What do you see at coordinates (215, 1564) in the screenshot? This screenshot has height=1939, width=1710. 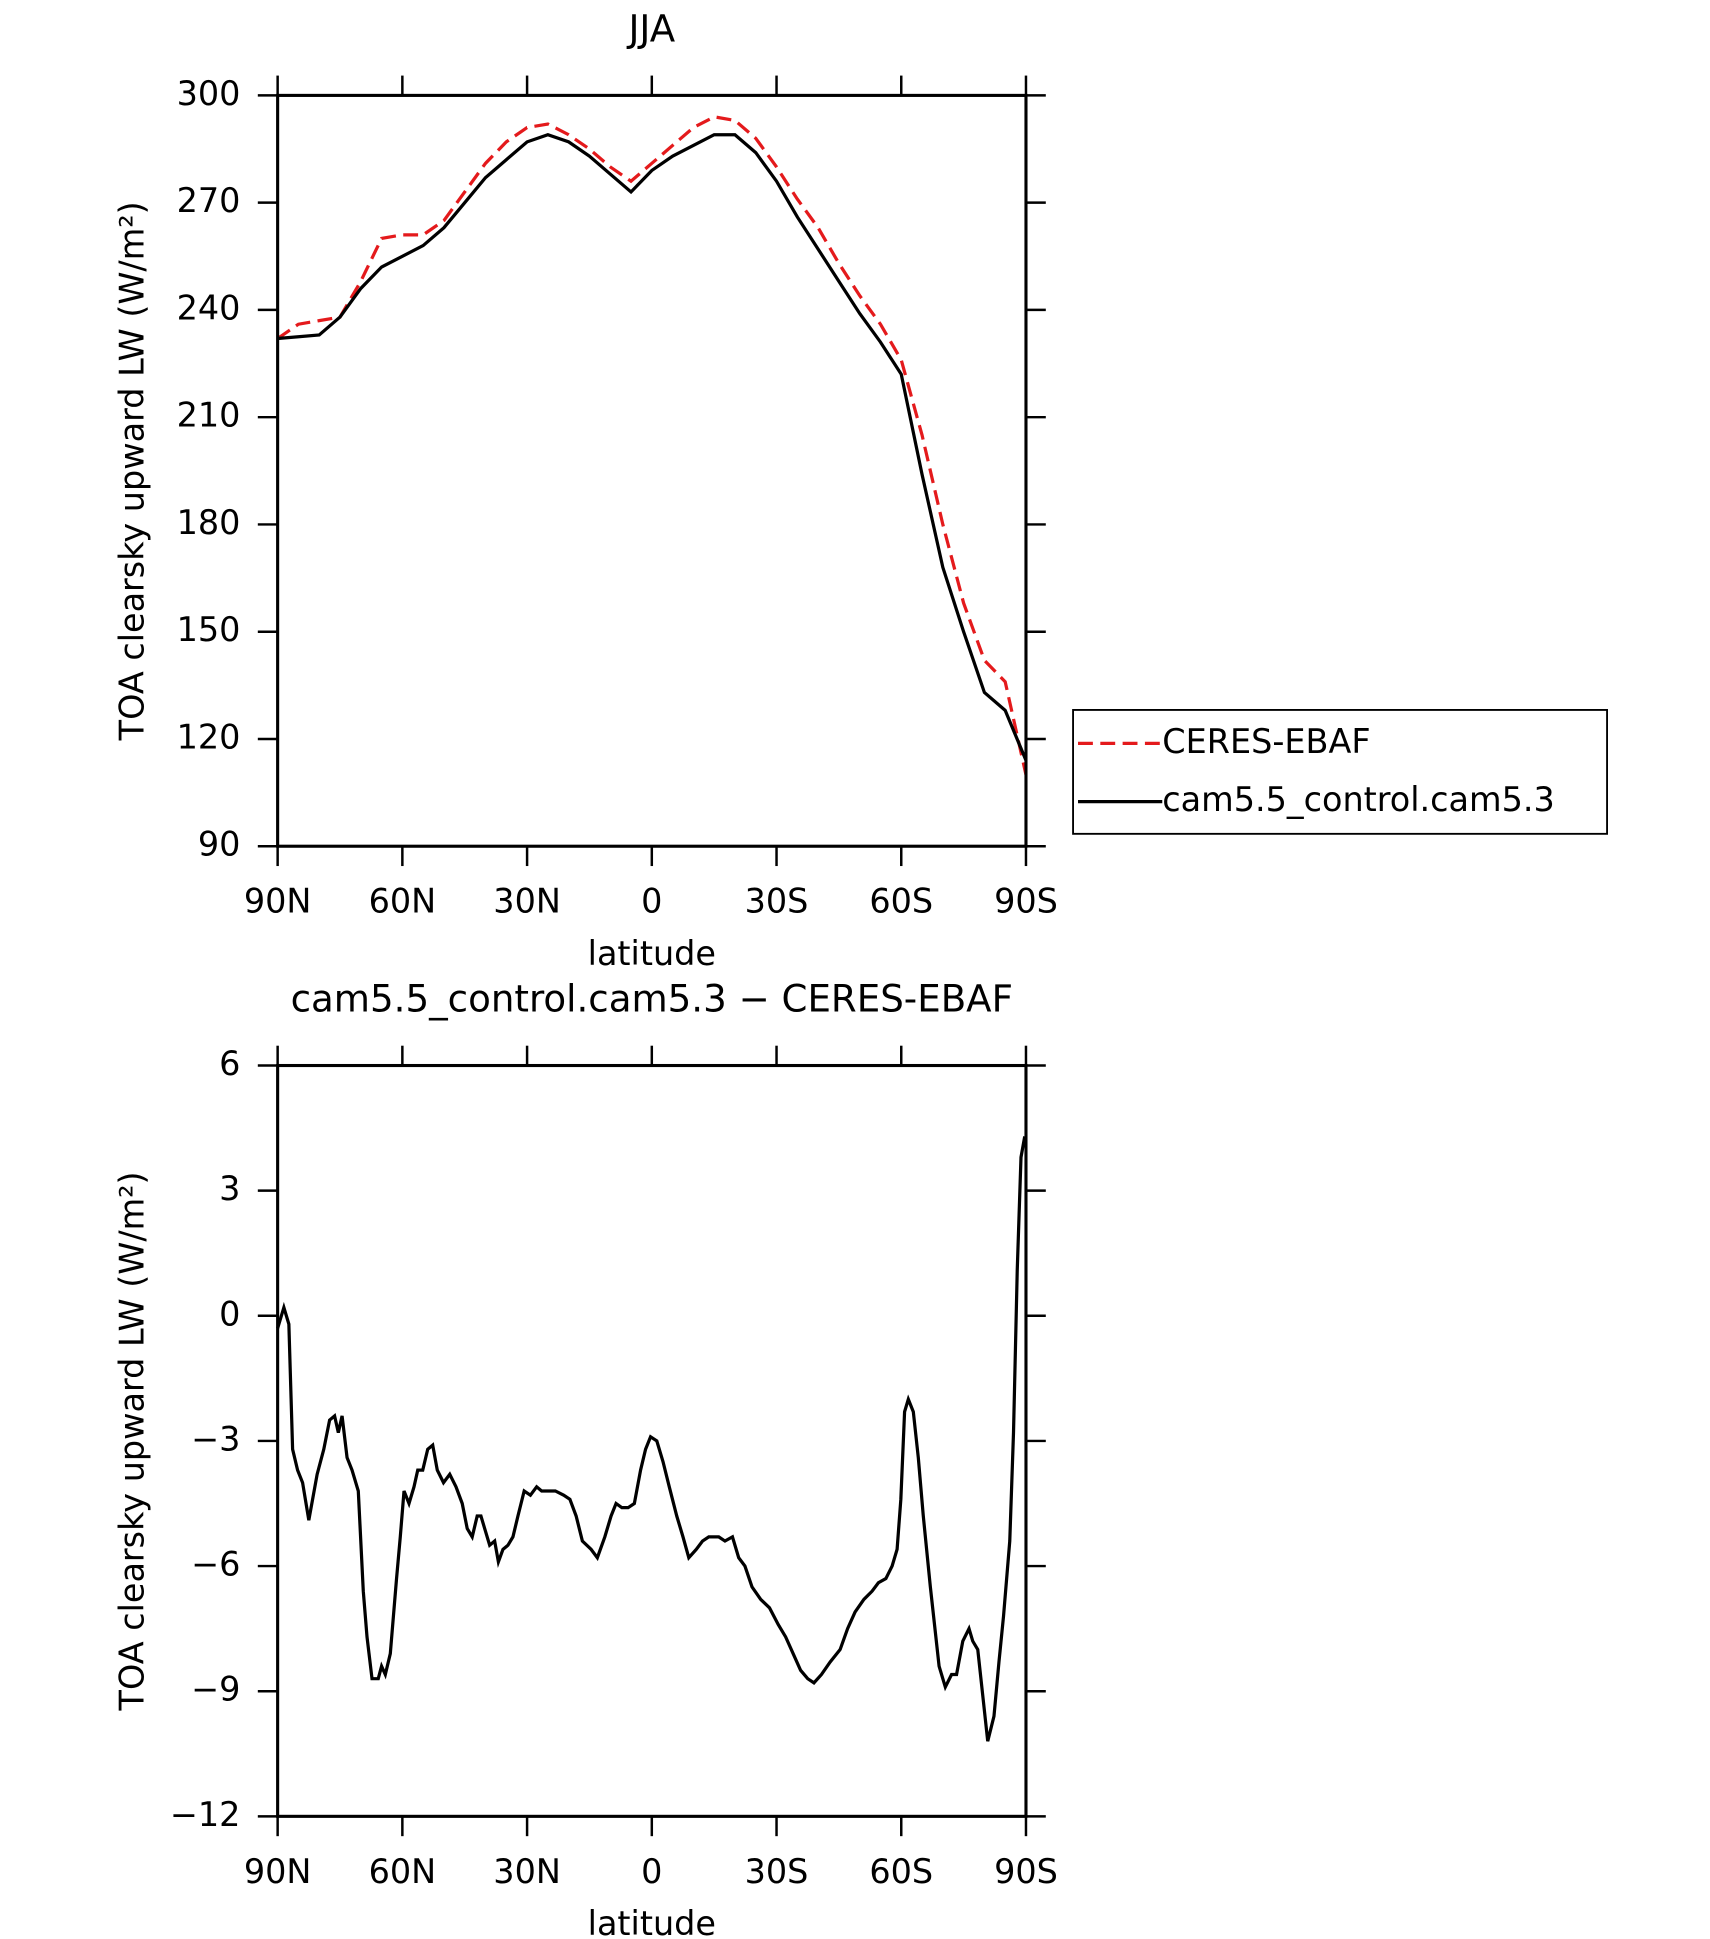 I see `y-tick-label: −6` at bounding box center [215, 1564].